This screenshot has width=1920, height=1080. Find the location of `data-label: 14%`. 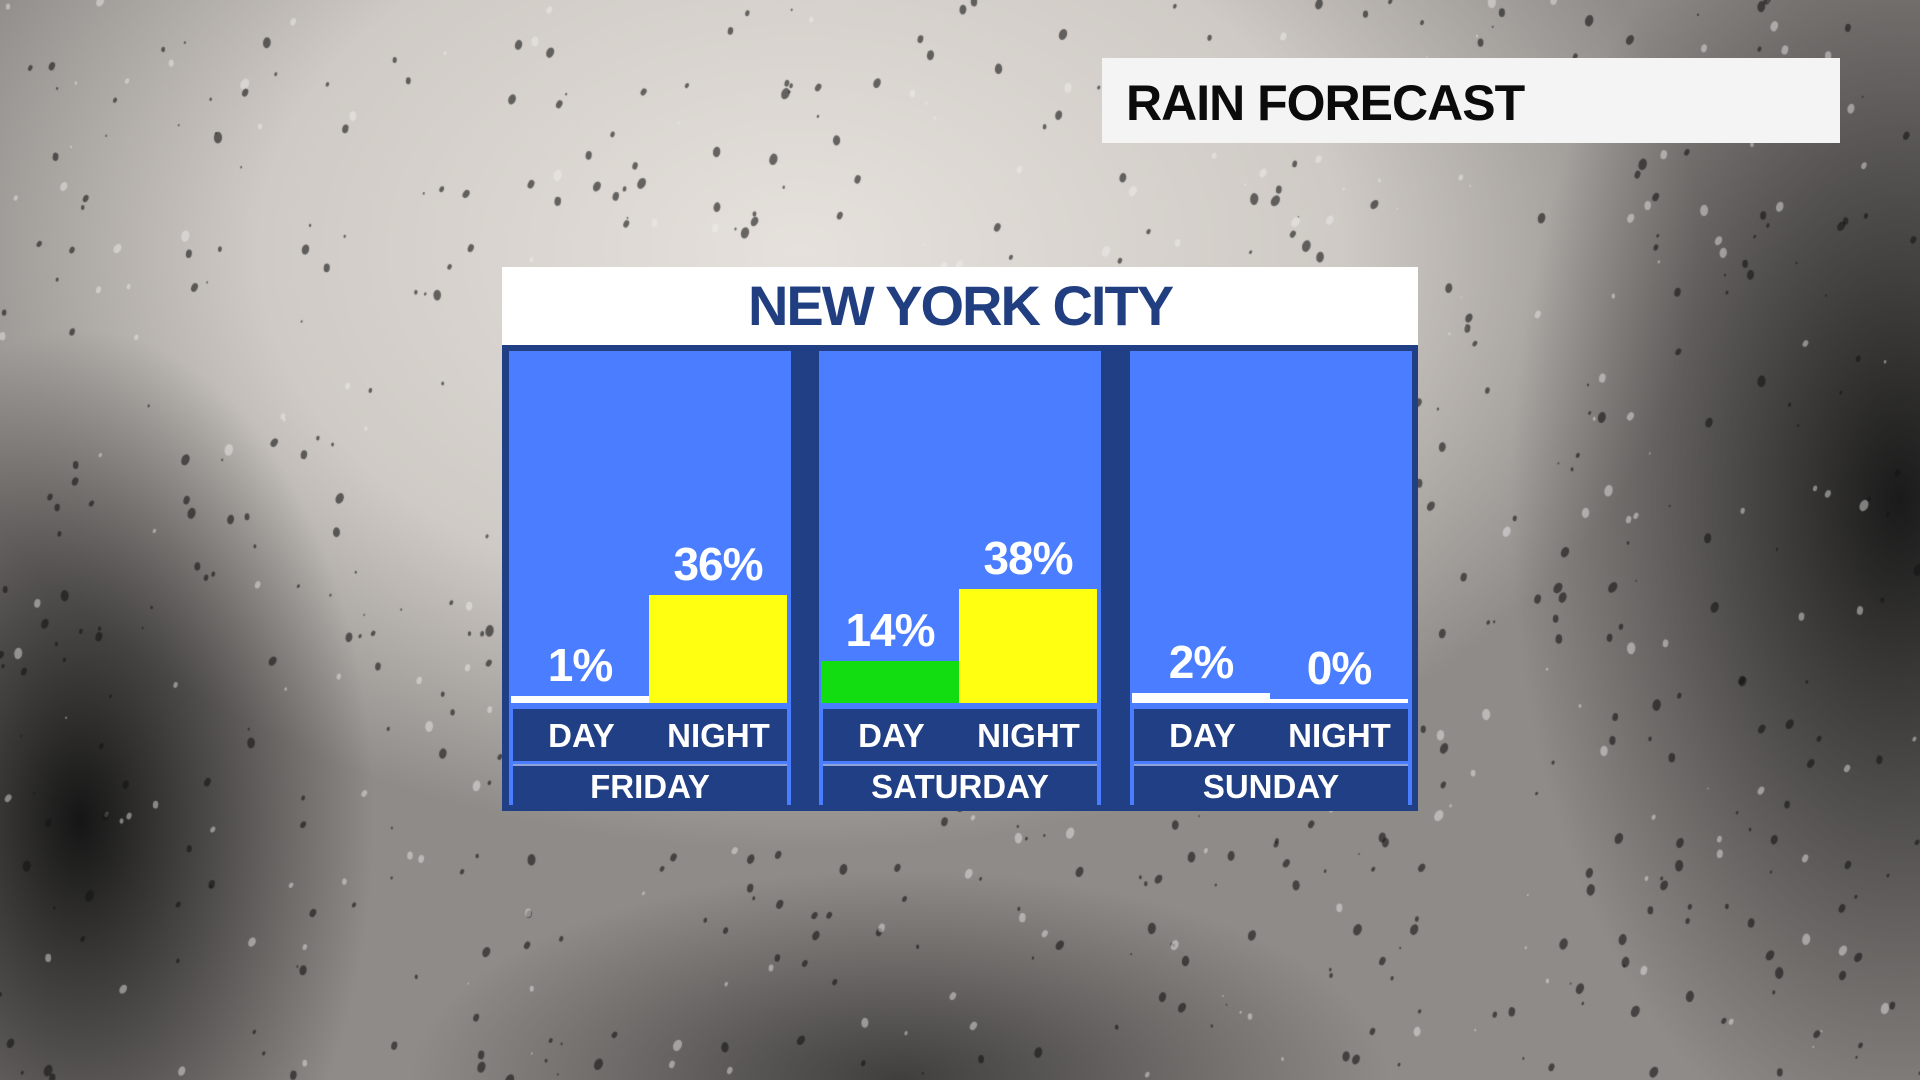

data-label: 14% is located at coordinates (890, 630).